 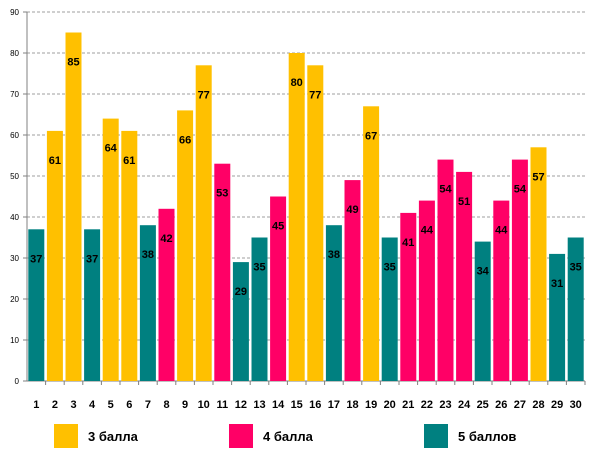 I want to click on legend-item-5: 5 баллов, so click(x=470, y=436).